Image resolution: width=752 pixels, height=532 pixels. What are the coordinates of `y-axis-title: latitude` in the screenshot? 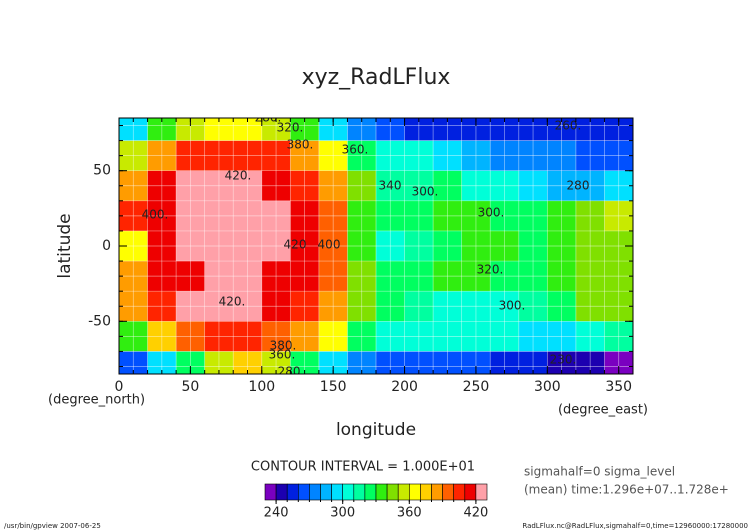 It's located at (65, 245).